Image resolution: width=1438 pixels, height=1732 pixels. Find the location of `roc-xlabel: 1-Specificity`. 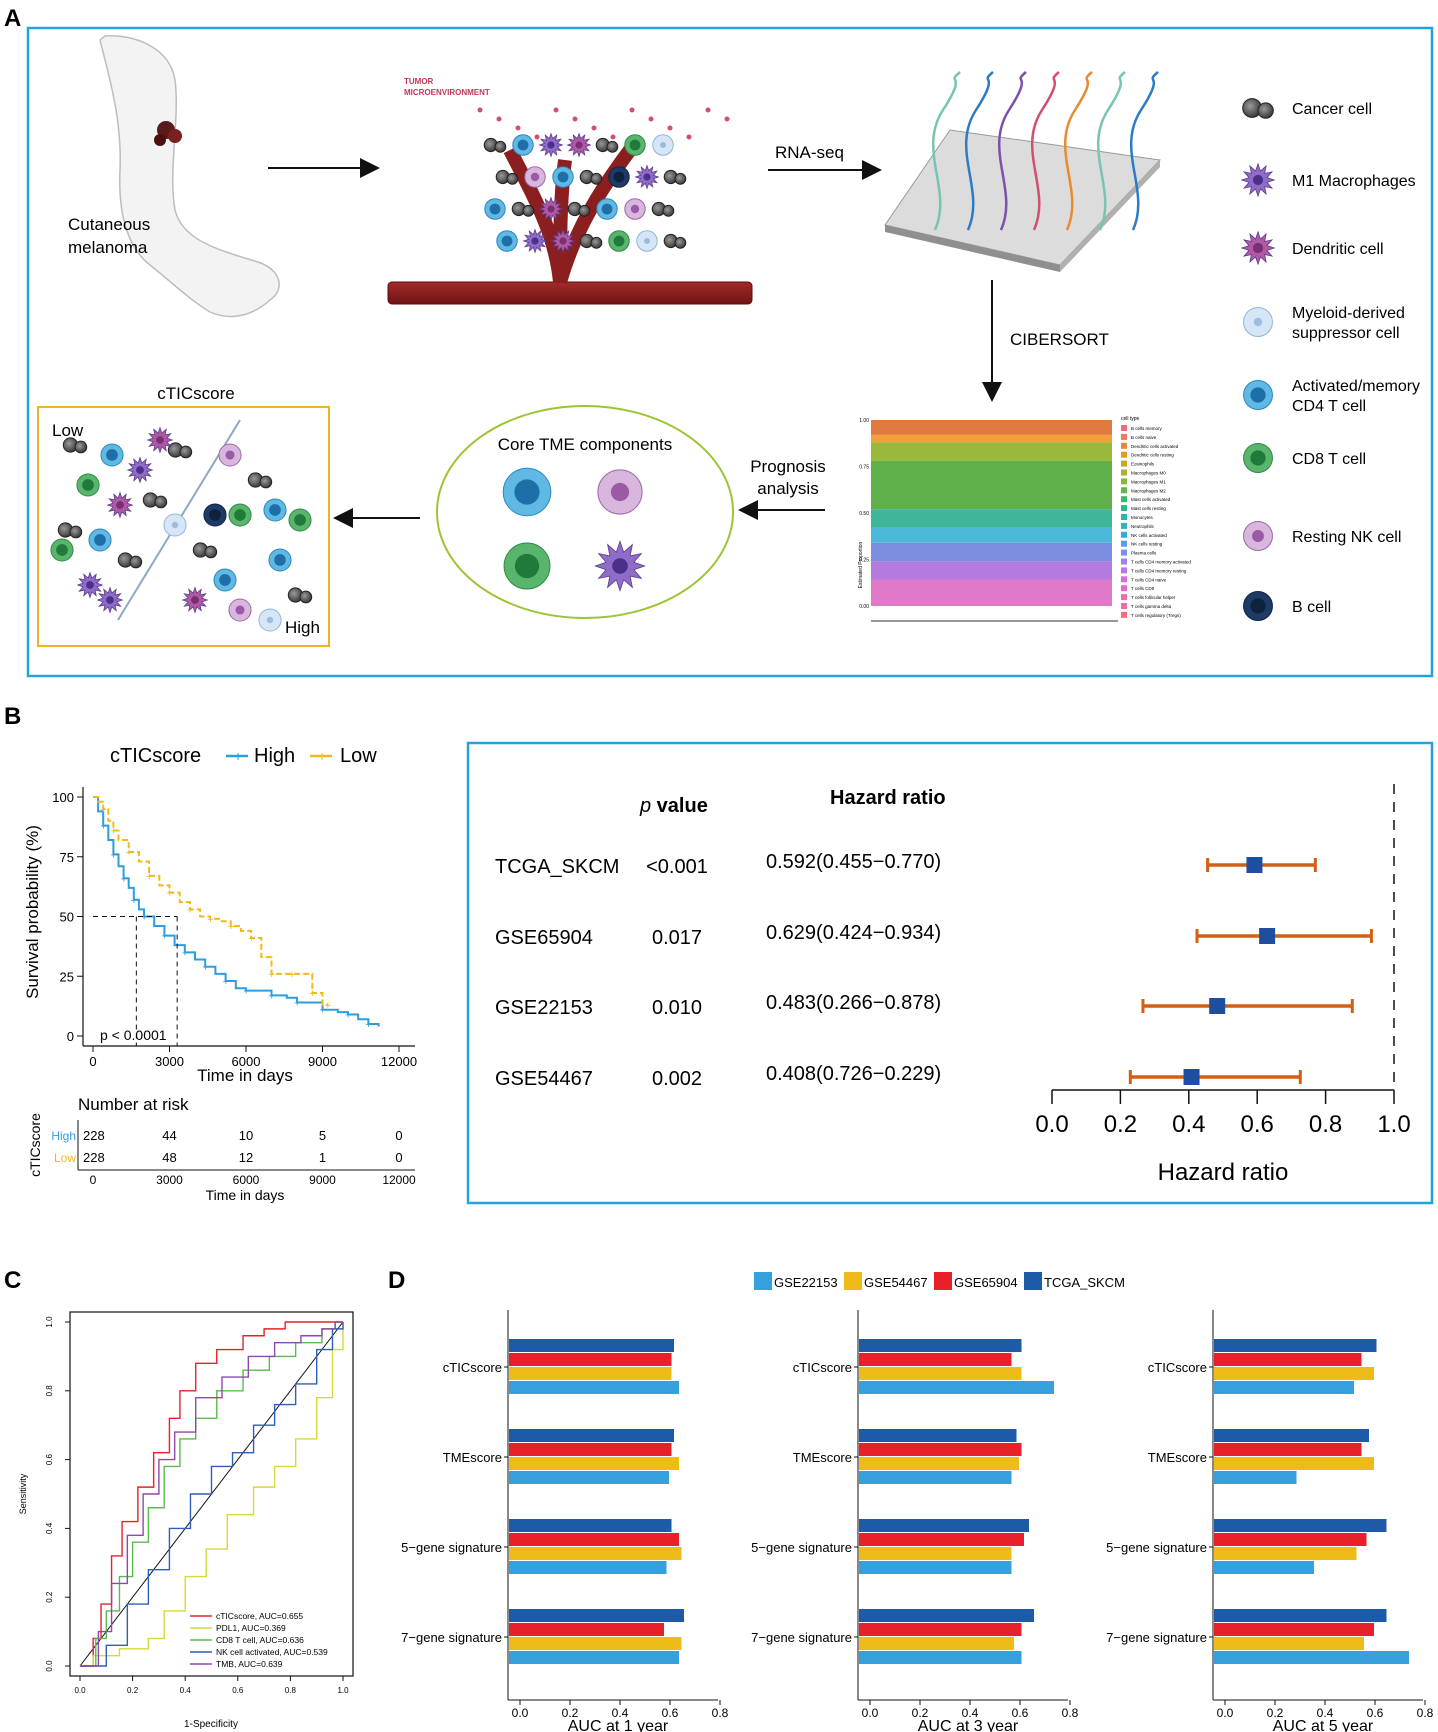

roc-xlabel: 1-Specificity is located at coordinates (211, 1724).